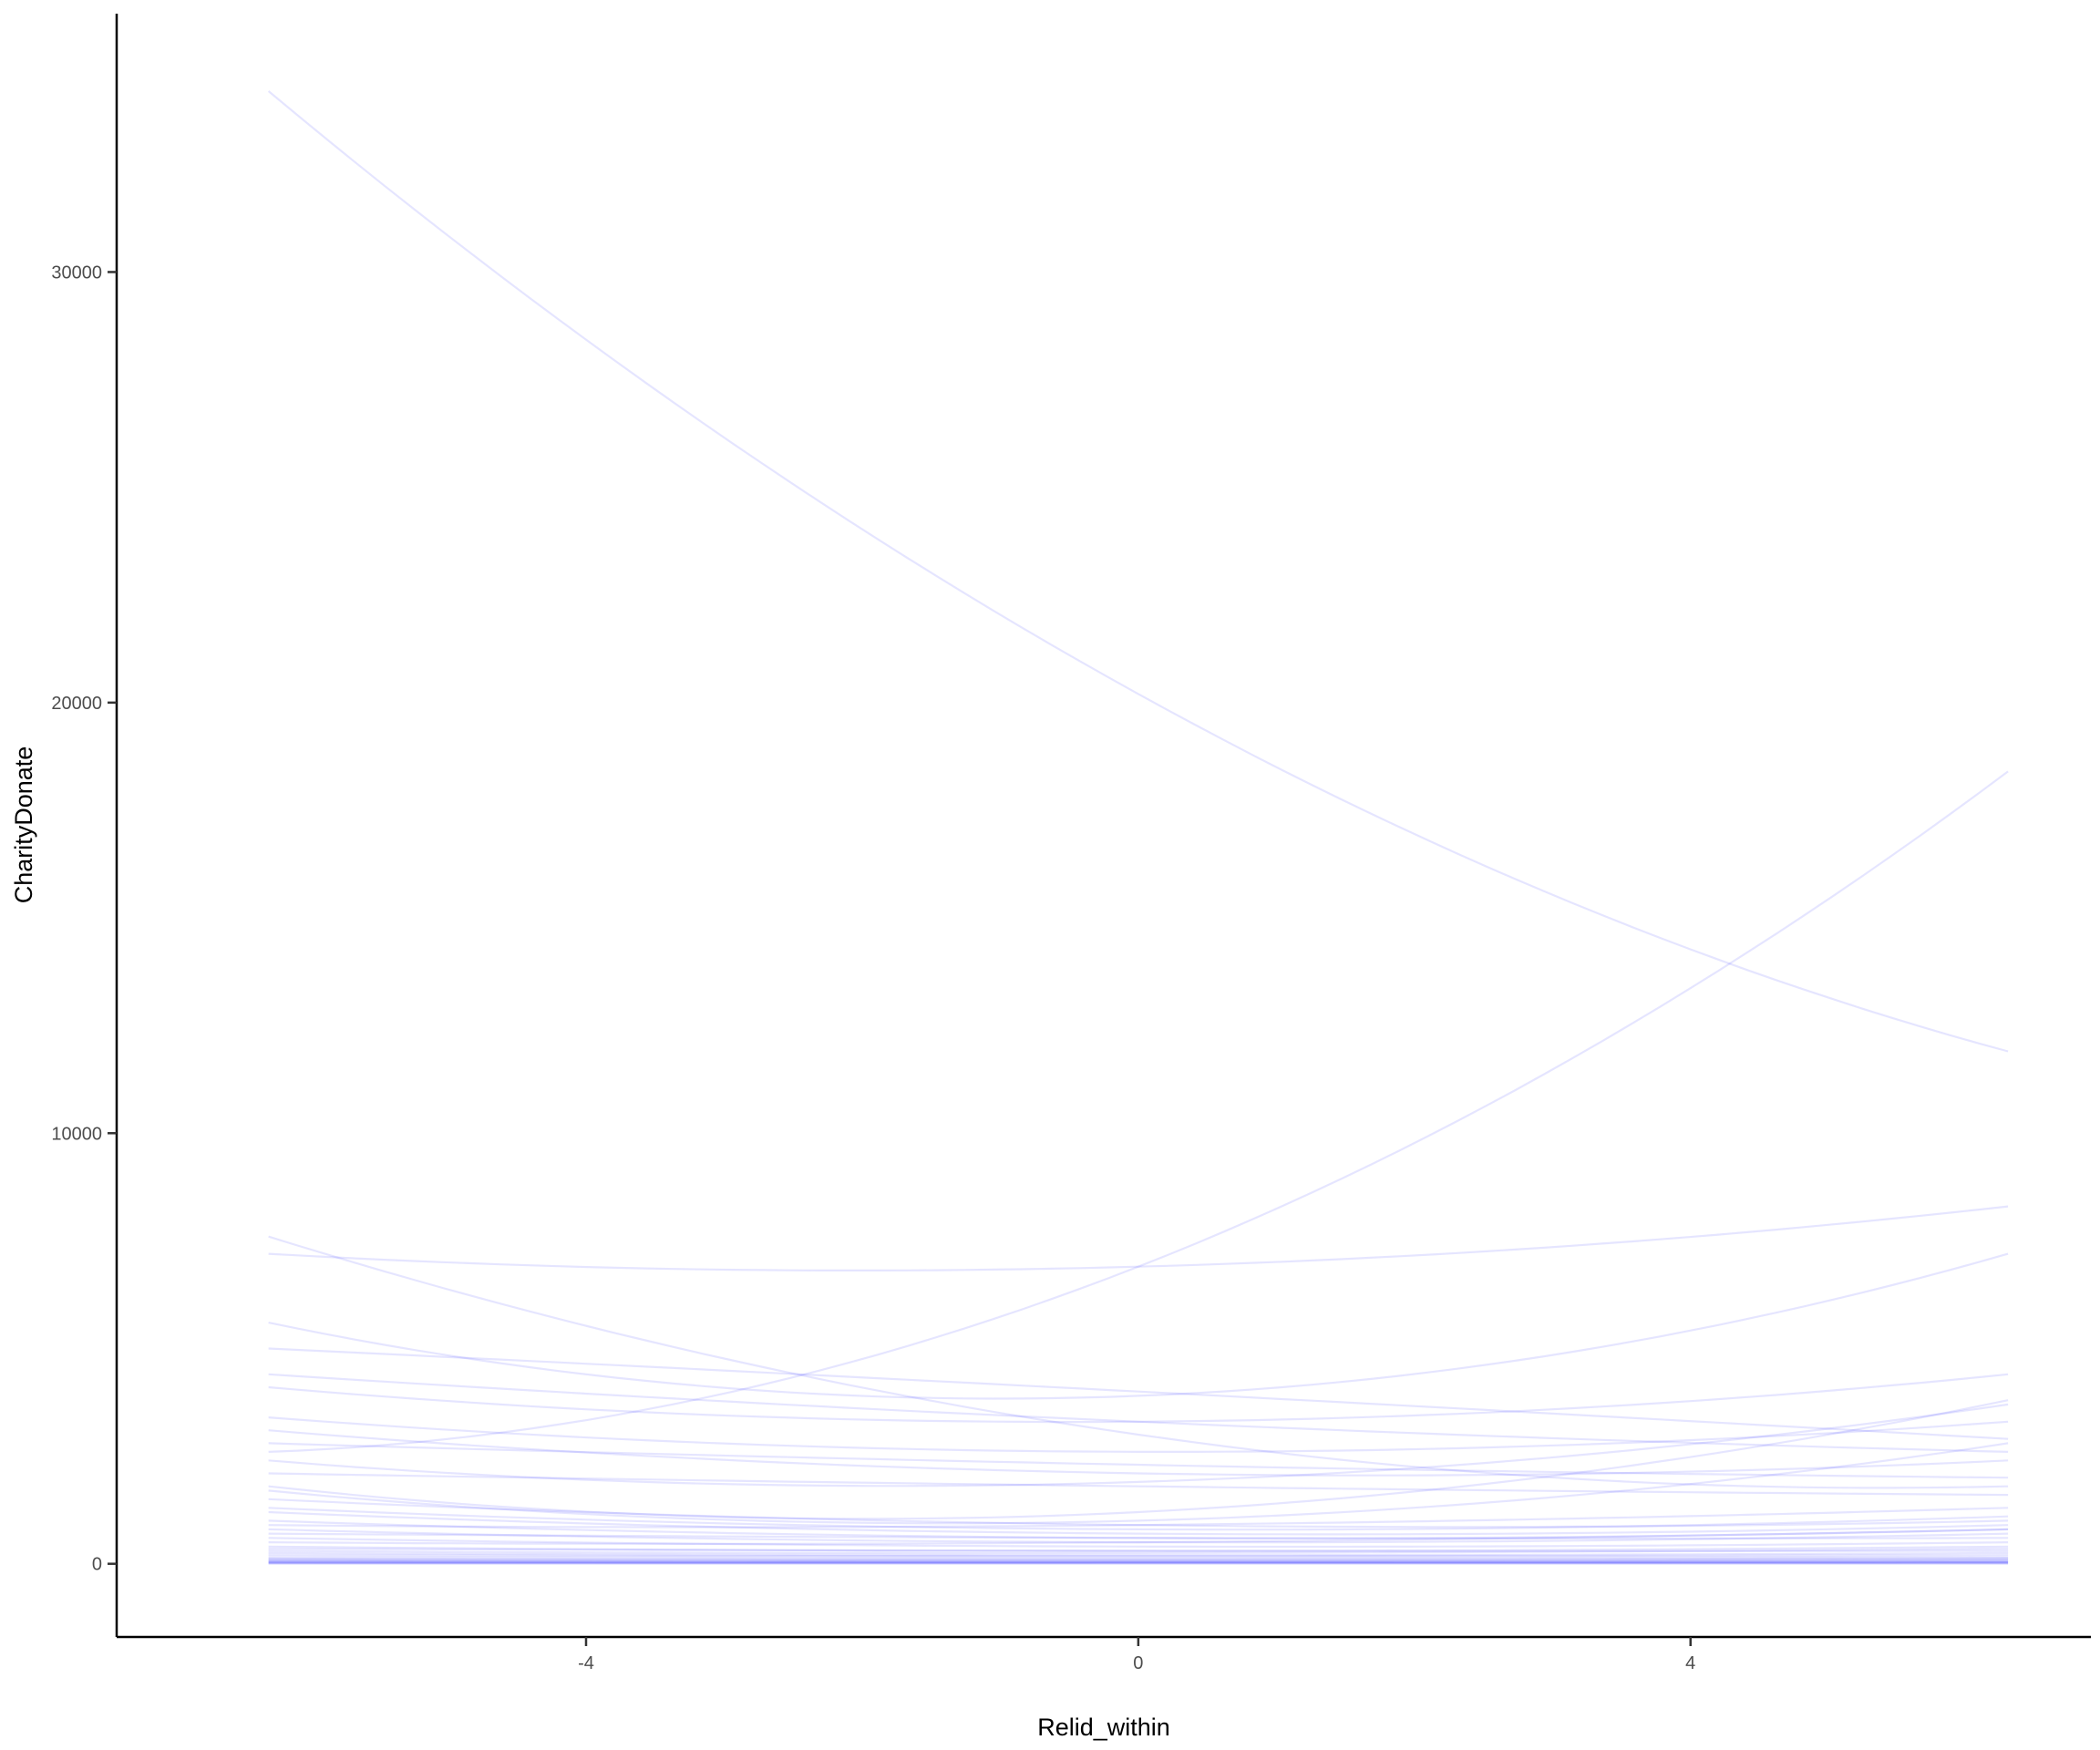 This screenshot has width=2100, height=1750. I want to click on x-ticks: -4 0 4, so click(1136, 1655).